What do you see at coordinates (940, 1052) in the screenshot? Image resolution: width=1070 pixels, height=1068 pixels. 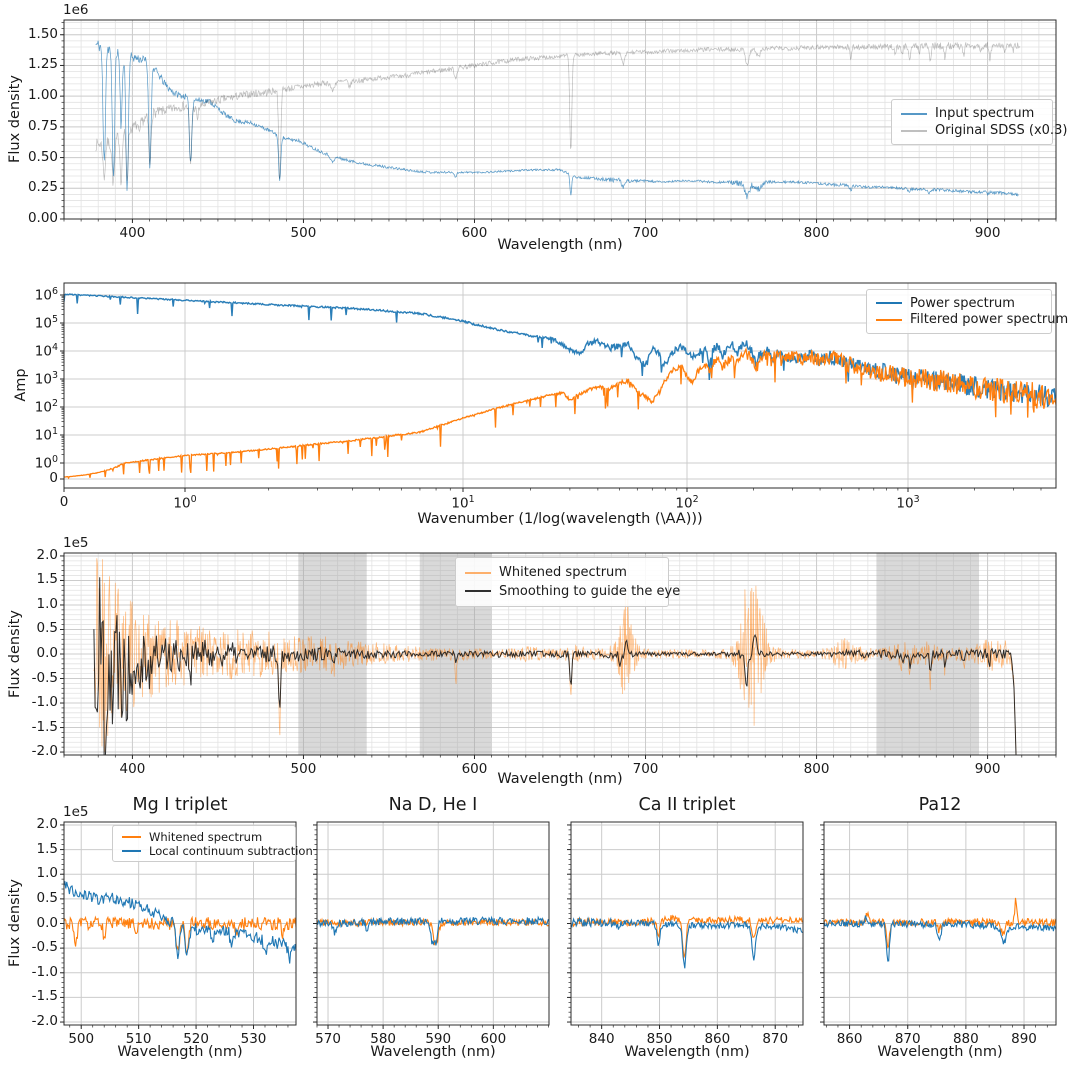 I see `xlabel-wavelength-pa12: Wavelength (nm)` at bounding box center [940, 1052].